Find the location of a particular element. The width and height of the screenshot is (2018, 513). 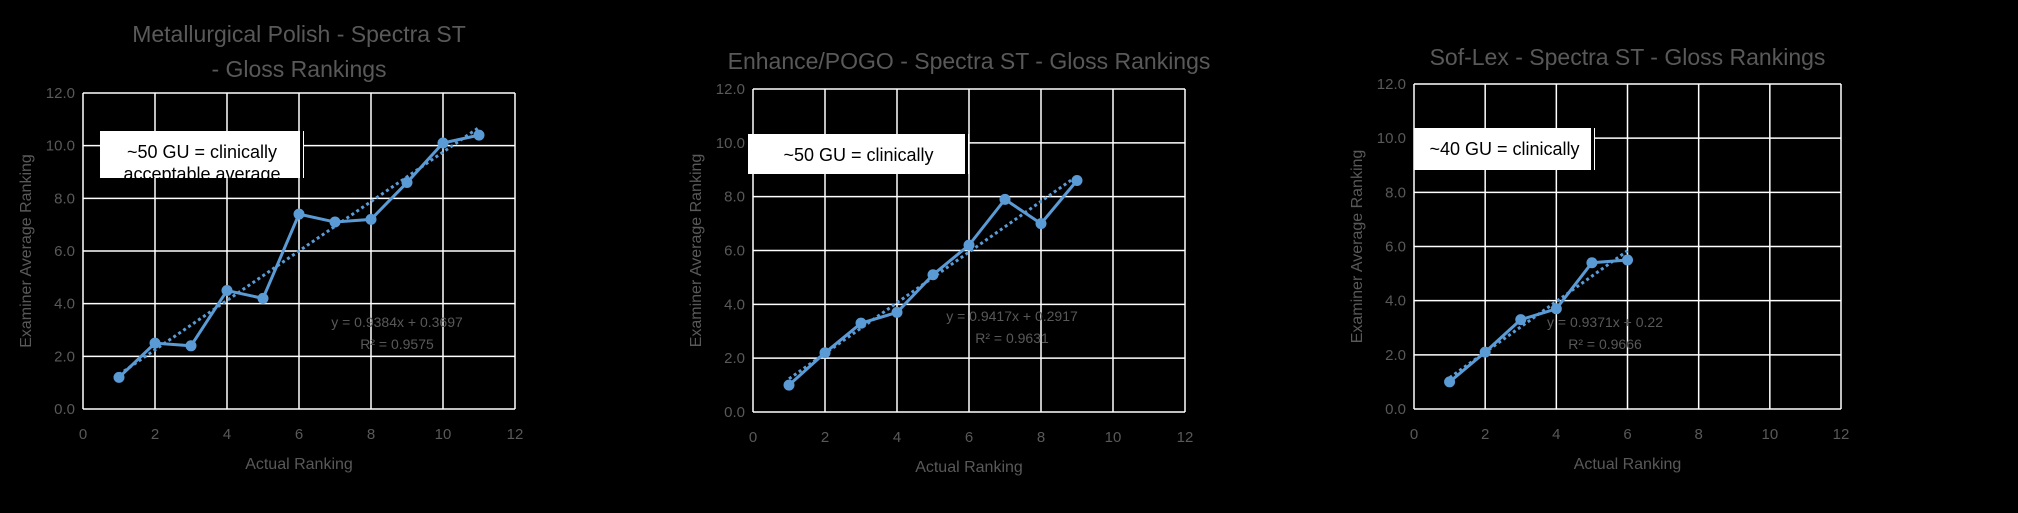

trendline-equation: y = 0.9384x + 0.3697 is located at coordinates (397, 322).